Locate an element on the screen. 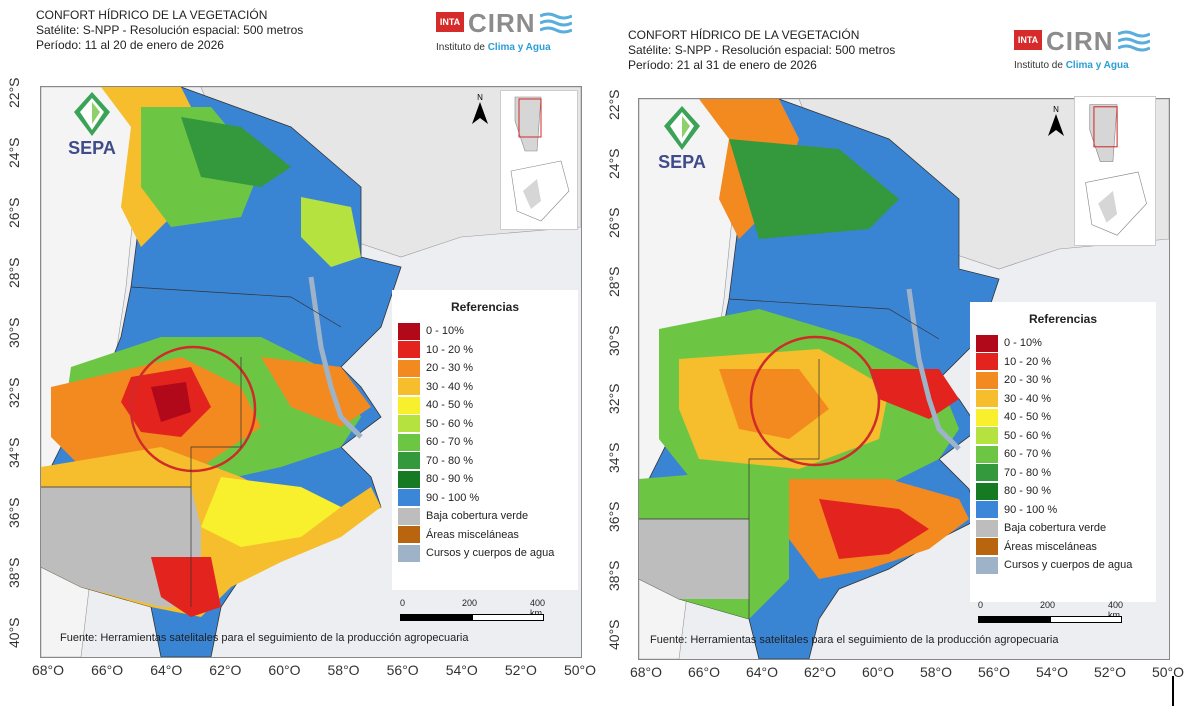 This screenshot has width=1200, height=712. legend-label: 90 - 100 % is located at coordinates (453, 497).